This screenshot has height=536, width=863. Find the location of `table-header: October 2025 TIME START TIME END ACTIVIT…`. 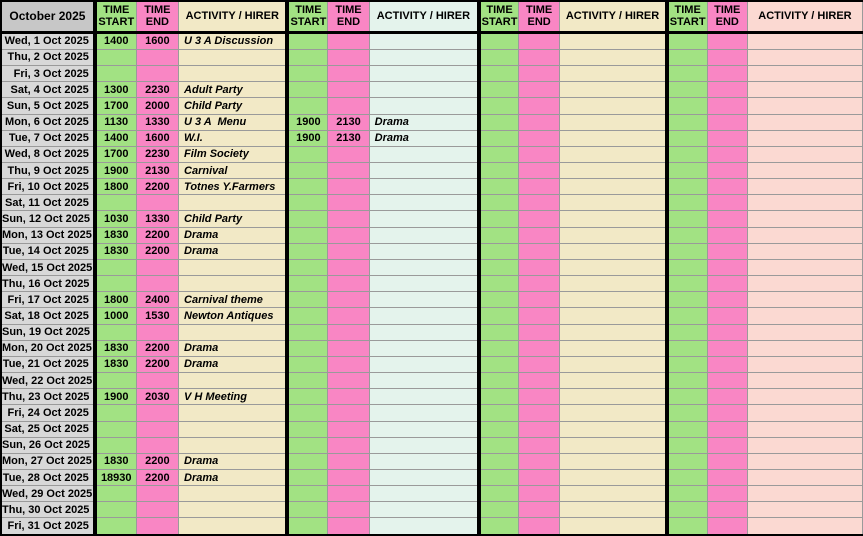

table-header: October 2025 TIME START TIME END ACTIVIT… is located at coordinates (431, 17).